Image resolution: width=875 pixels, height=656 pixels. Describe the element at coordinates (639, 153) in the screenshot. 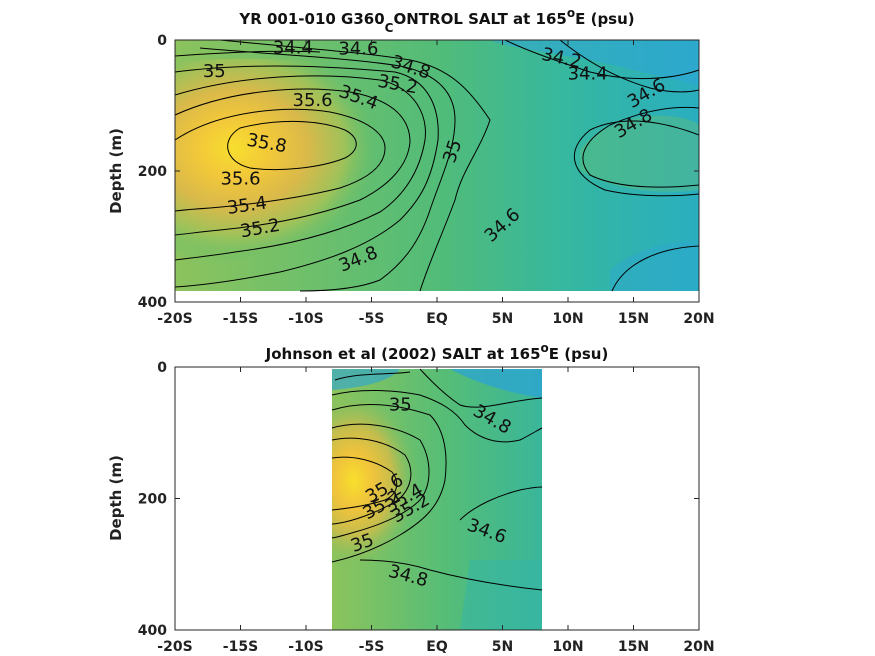

I see `top-field-north-warm` at that location.